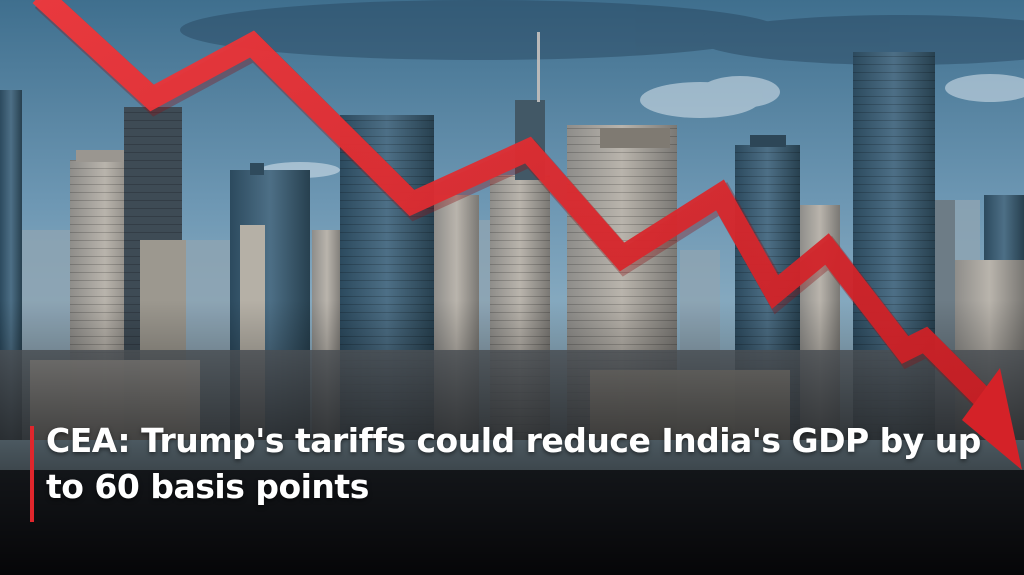 The height and width of the screenshot is (575, 1024). I want to click on headline-accent-bar, so click(32, 474).